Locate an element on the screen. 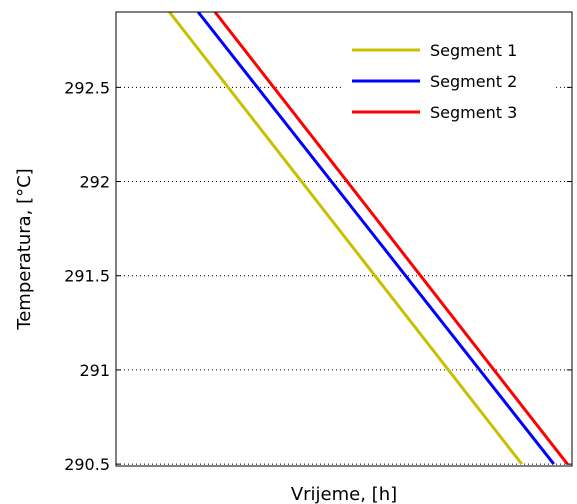 This screenshot has width=577, height=504. legend-background is located at coordinates (450, 72).